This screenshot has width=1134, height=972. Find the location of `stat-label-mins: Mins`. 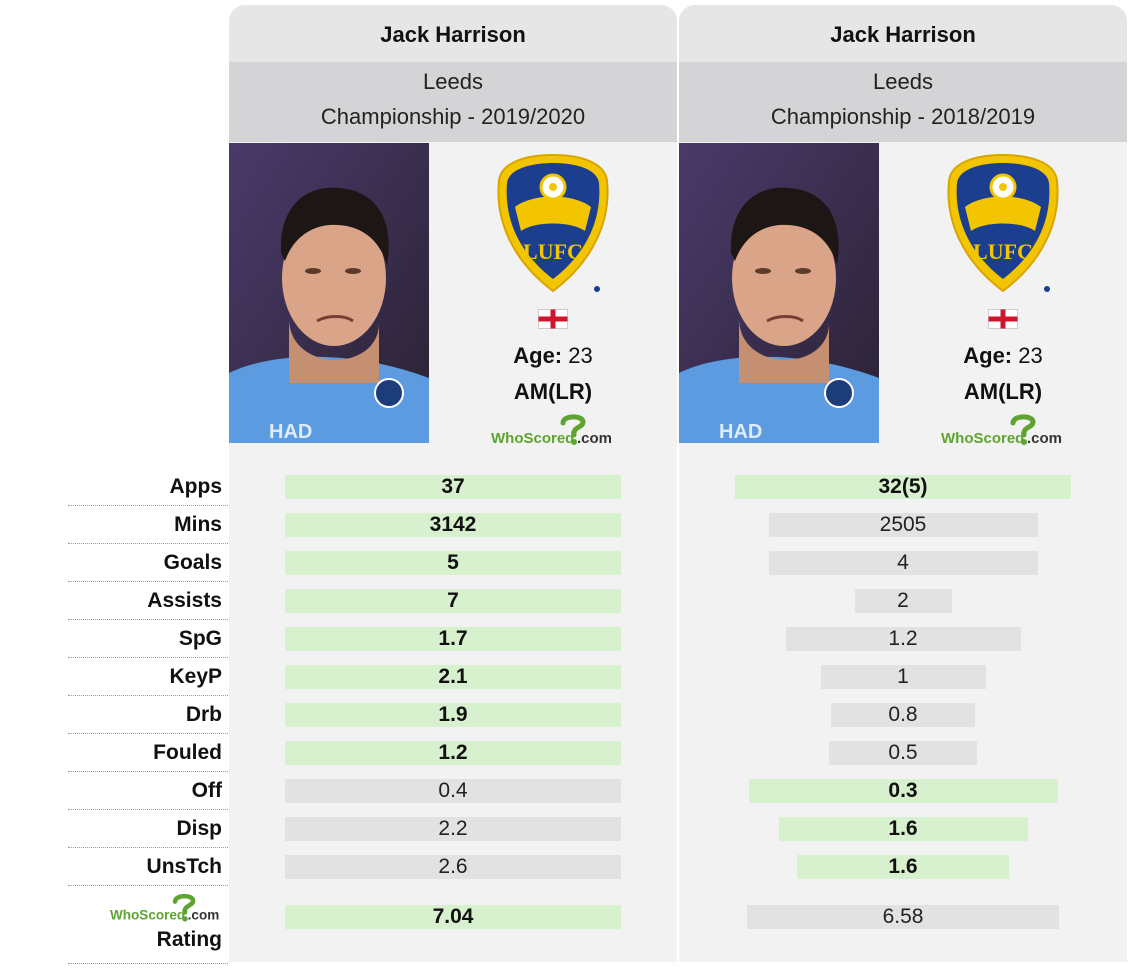

stat-label-mins: Mins is located at coordinates (198, 524).